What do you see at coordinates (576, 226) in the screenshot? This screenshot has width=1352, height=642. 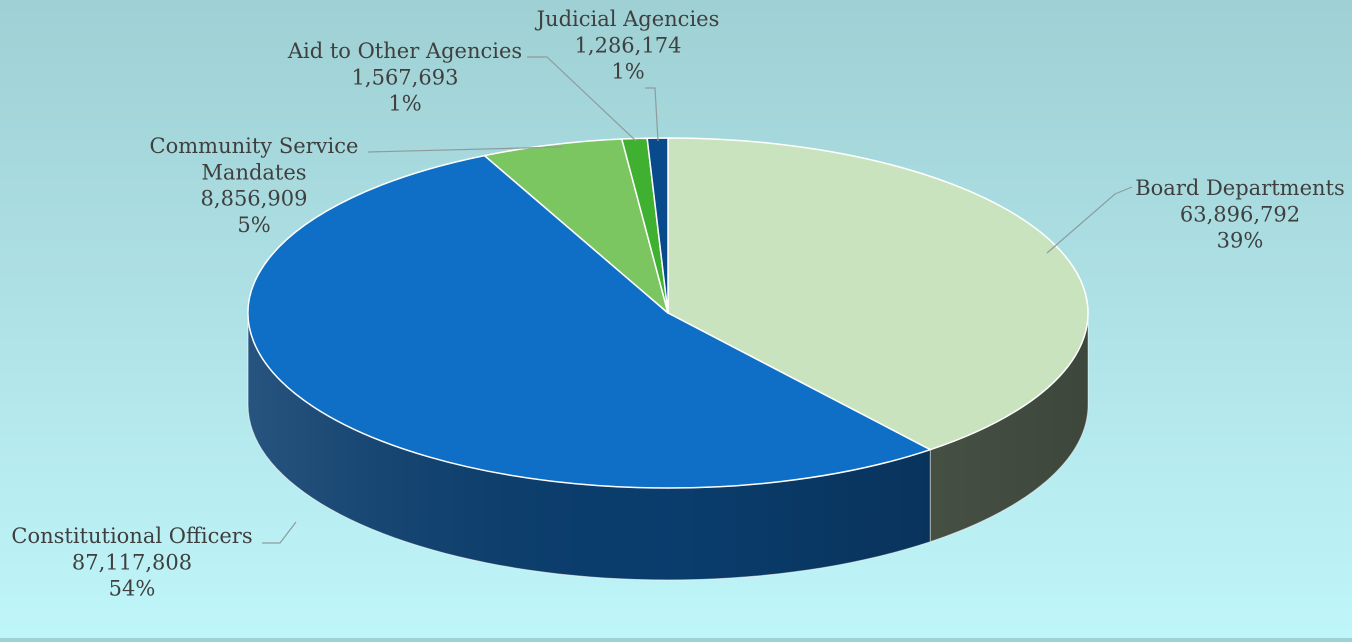 I see `pie-slice-community-service-mandates` at bounding box center [576, 226].